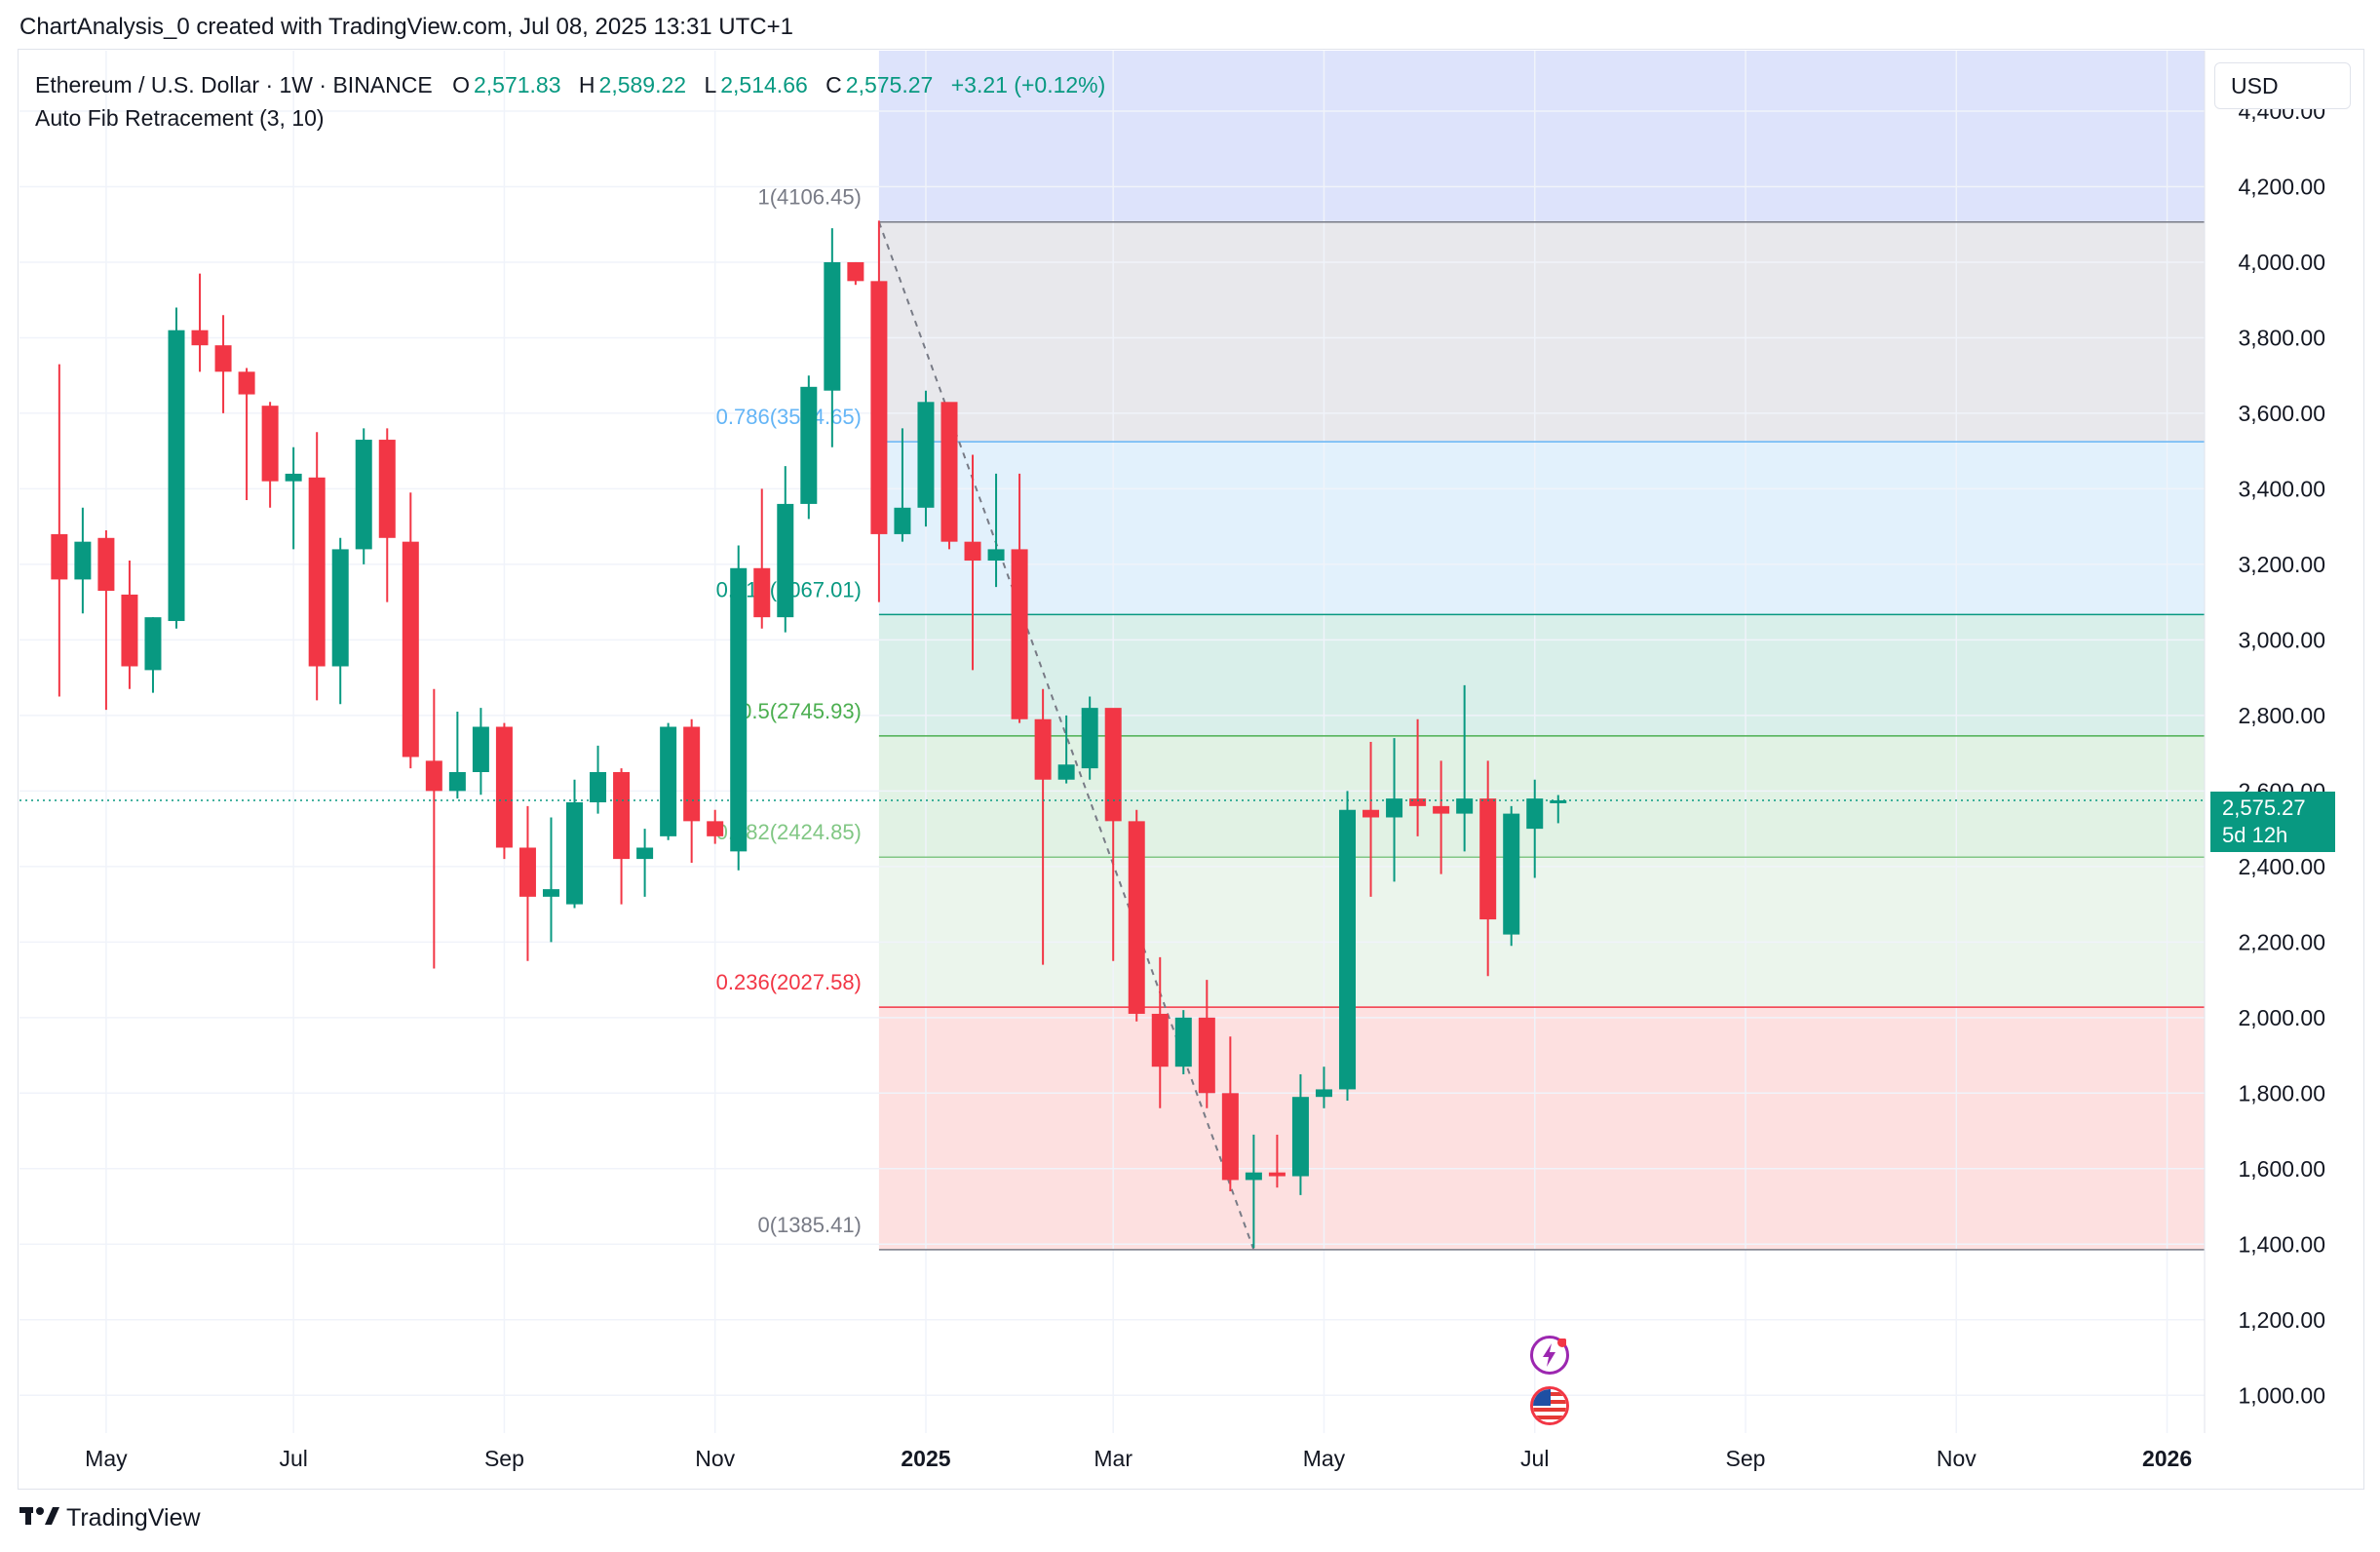 This screenshot has height=1552, width=2380. I want to click on price-axis-label: 2,400.00, so click(2281, 866).